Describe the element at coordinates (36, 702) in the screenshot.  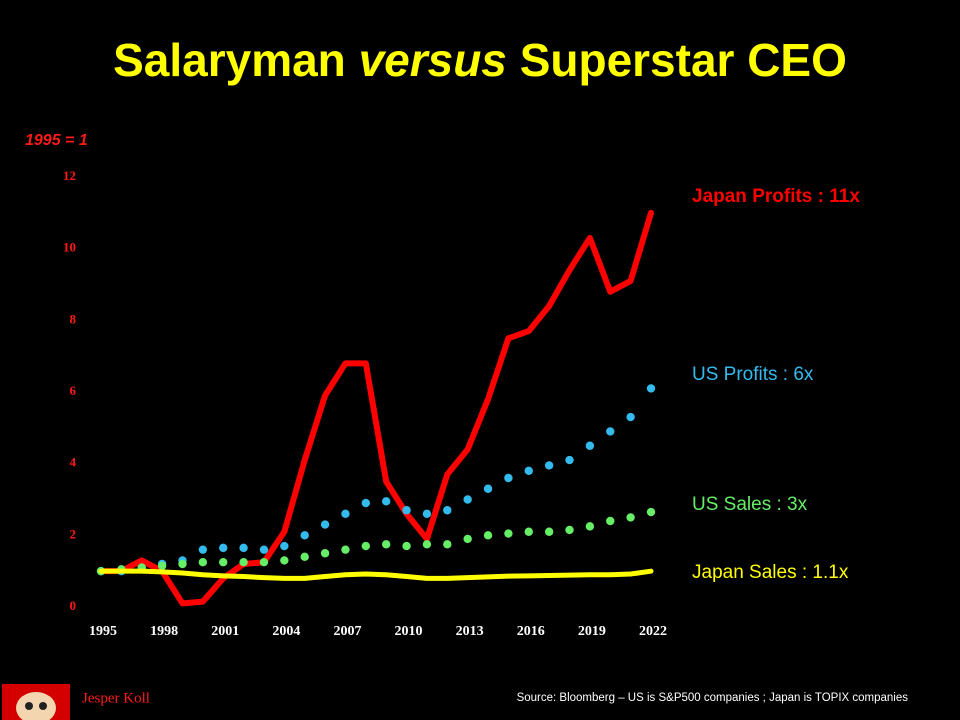
I see `author-icon` at that location.